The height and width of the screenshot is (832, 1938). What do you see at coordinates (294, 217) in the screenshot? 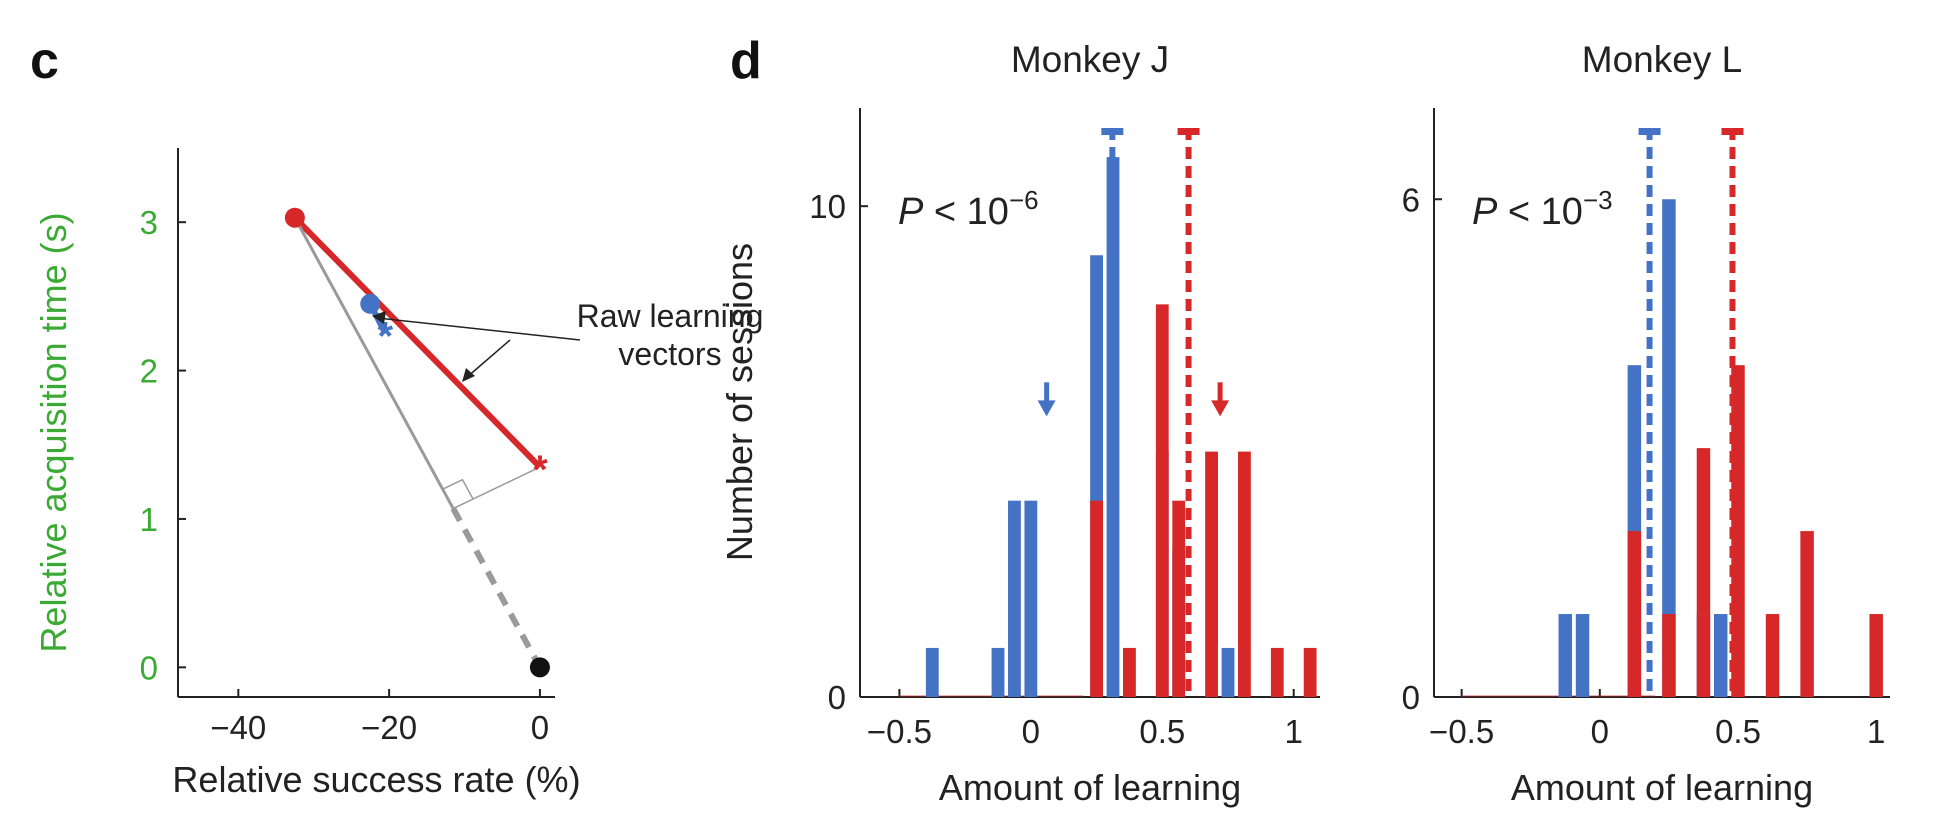
I see `red-start-marker` at bounding box center [294, 217].